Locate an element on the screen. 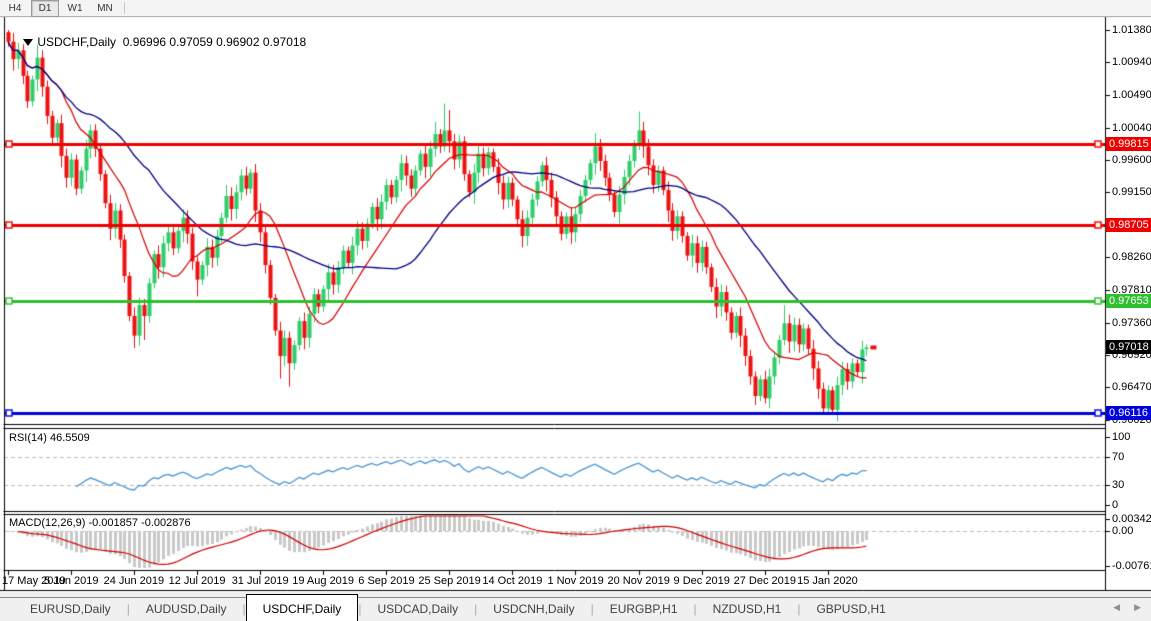 This screenshot has width=1151, height=621. tab-scroll-right-icon: ▶ is located at coordinates (1137, 607).